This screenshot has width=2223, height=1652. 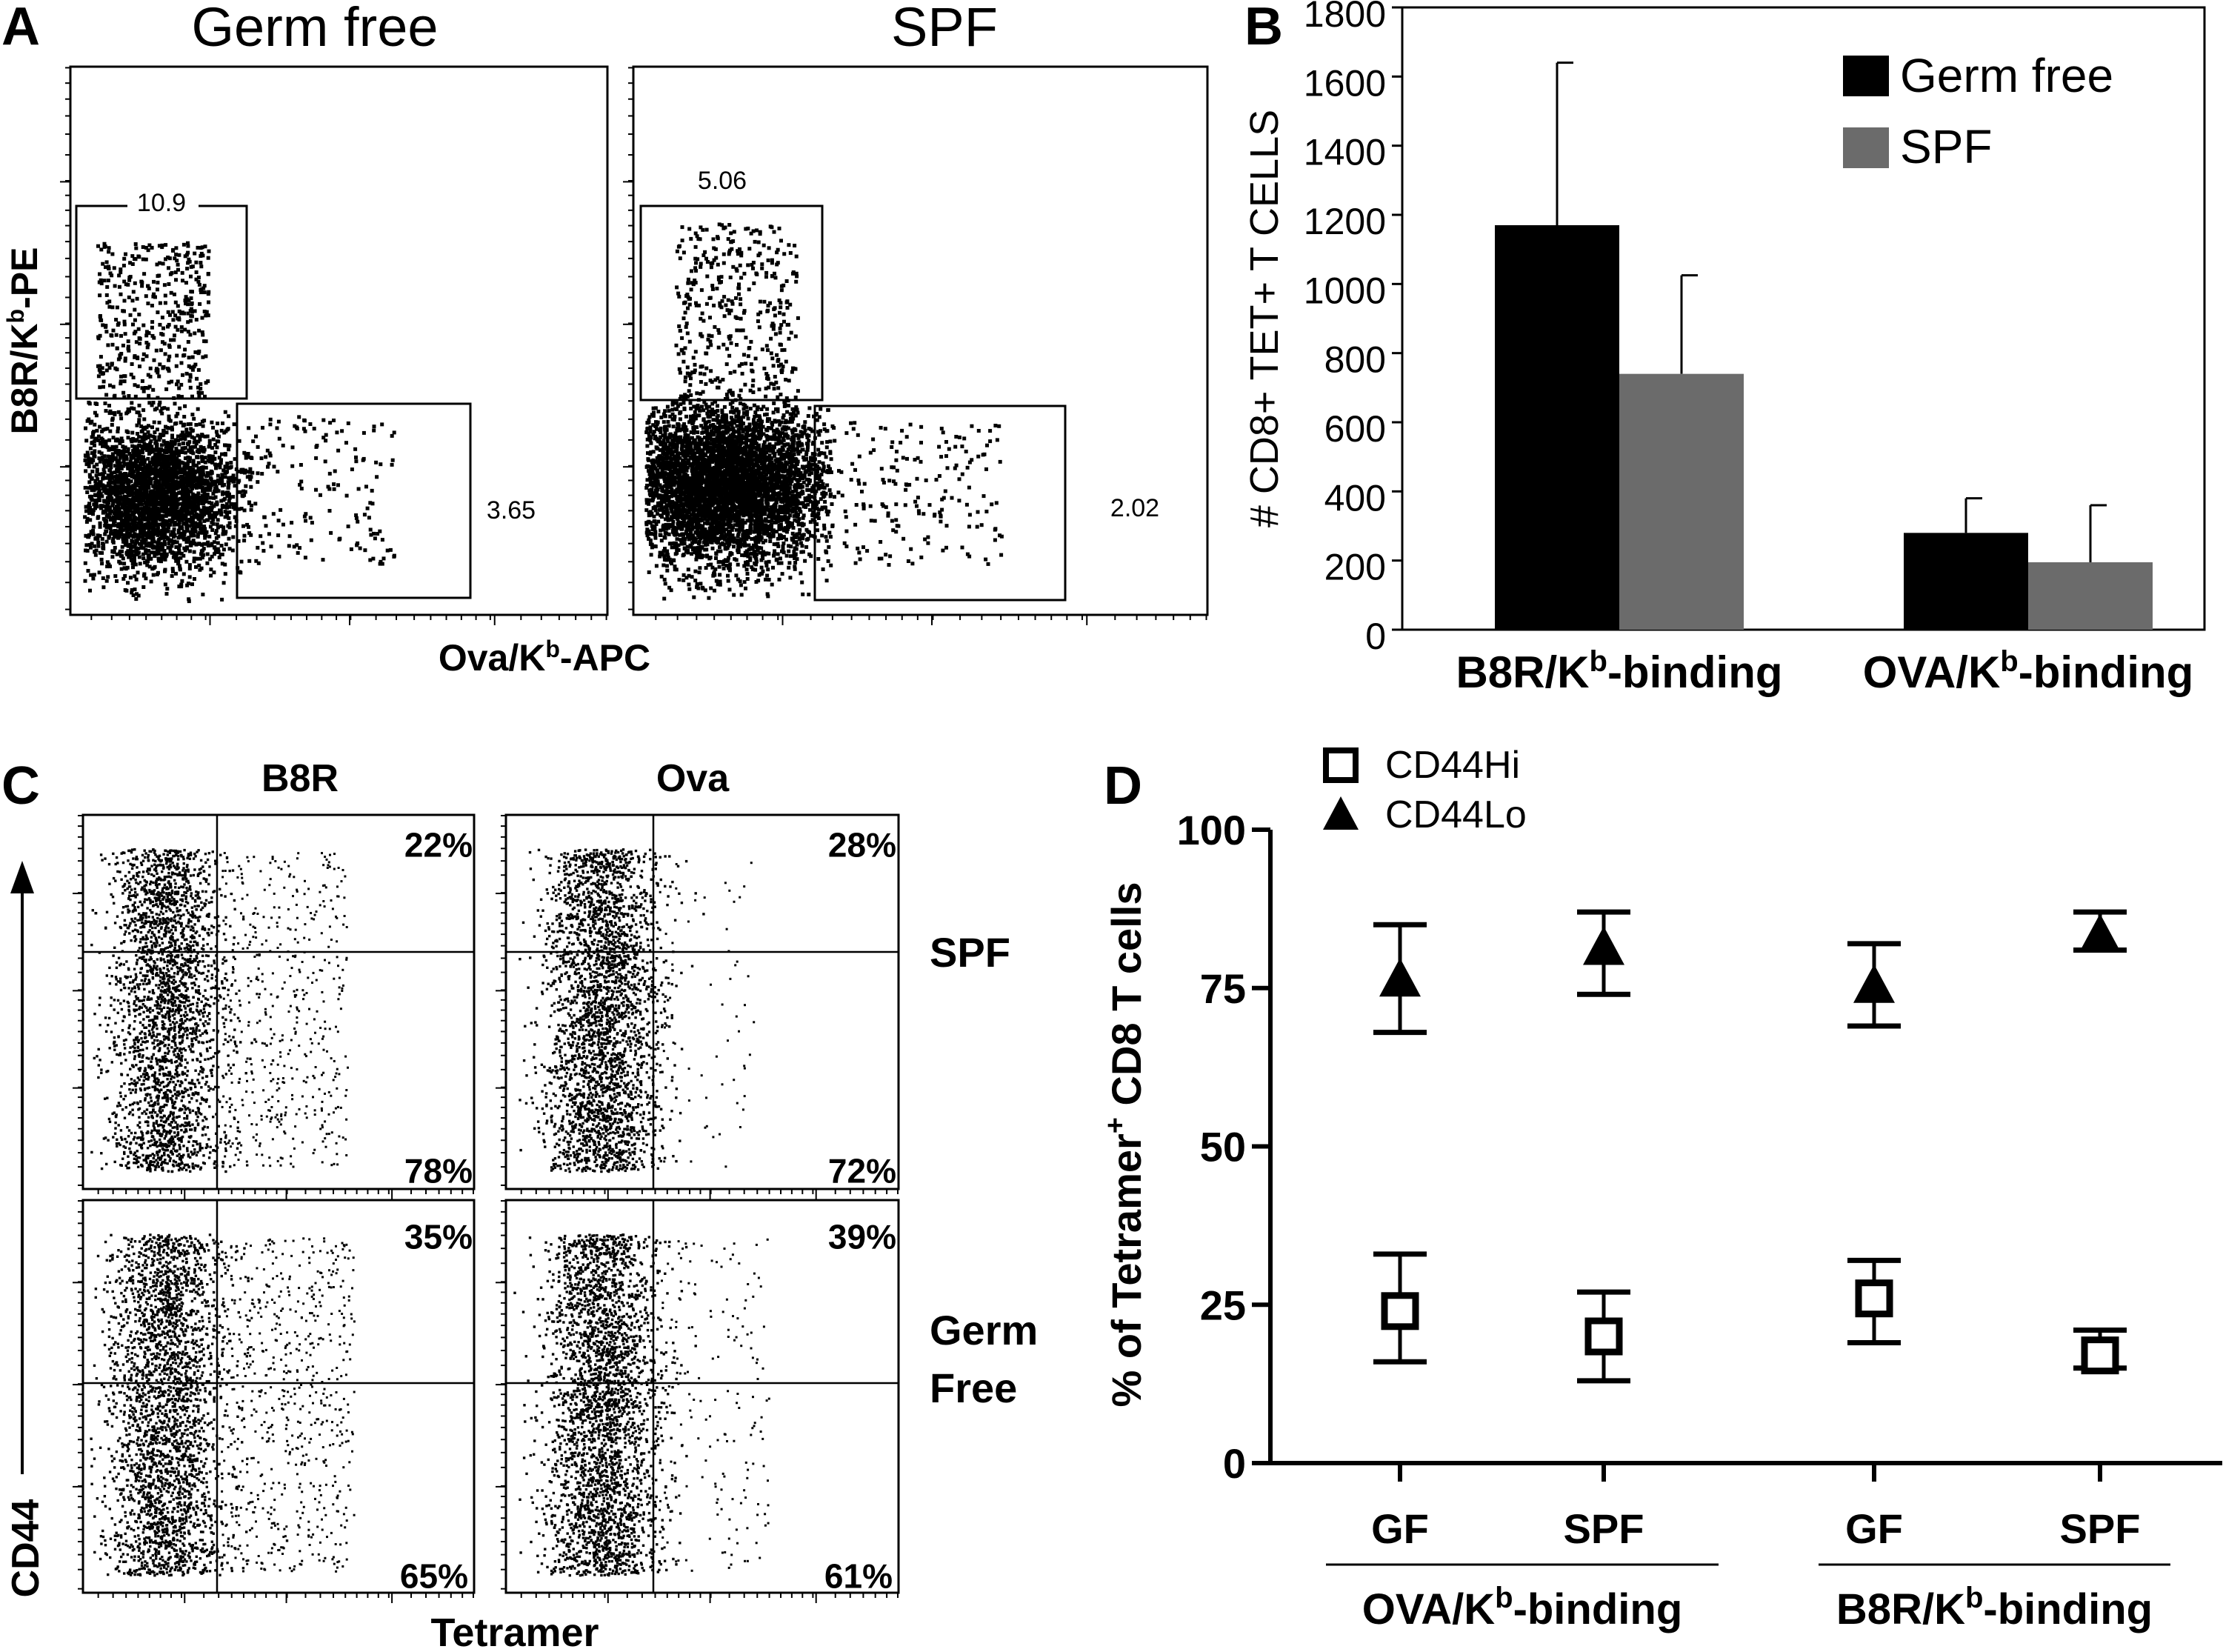 What do you see at coordinates (1223, 988) in the screenshot?
I see `y-tick-label: 75` at bounding box center [1223, 988].